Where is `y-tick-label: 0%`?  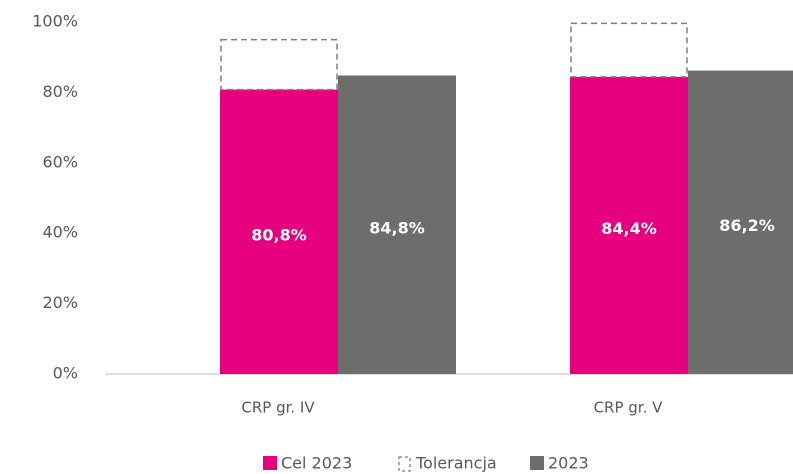 y-tick-label: 0% is located at coordinates (65, 373).